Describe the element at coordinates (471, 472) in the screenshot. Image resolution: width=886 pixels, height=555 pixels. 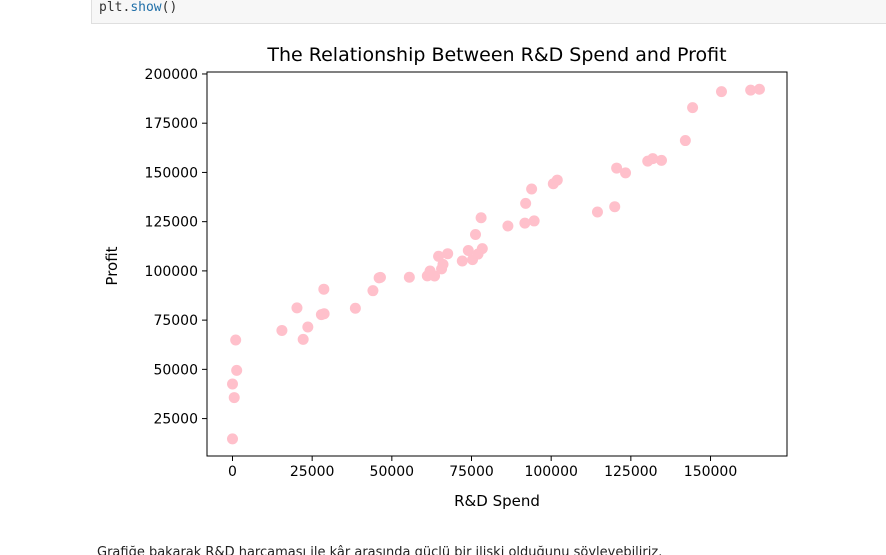
I see `x-tick-label: 75000` at that location.